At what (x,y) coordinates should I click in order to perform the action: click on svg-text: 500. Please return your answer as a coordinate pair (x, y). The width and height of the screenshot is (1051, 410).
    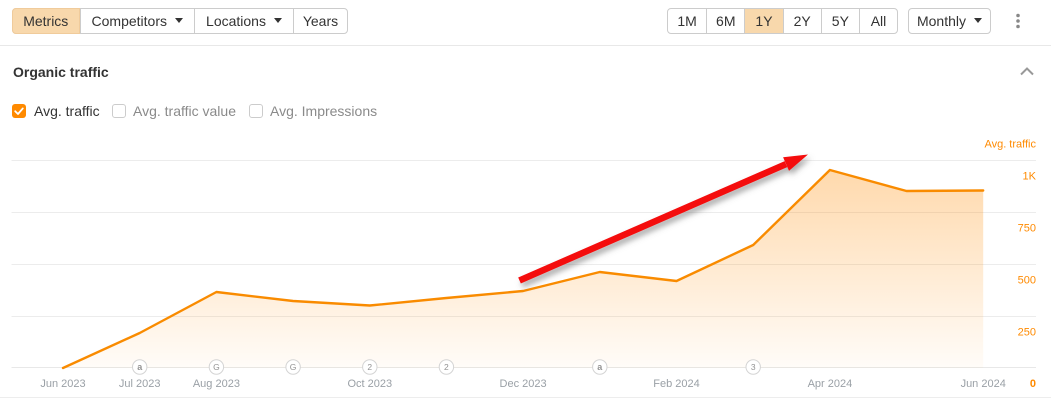
    Looking at the image, I should click on (1027, 281).